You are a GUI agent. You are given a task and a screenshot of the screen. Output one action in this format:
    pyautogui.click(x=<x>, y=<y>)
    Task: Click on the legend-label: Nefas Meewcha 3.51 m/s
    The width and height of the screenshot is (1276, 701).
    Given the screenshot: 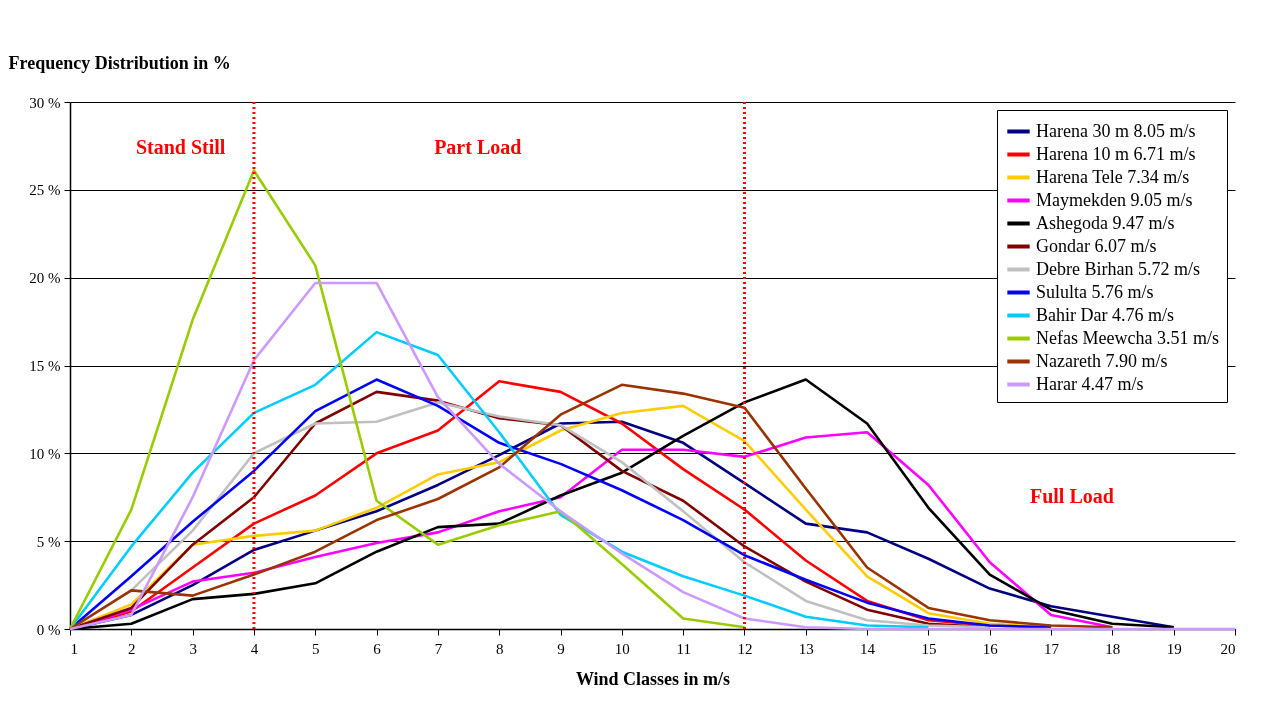 What is the action you would take?
    pyautogui.click(x=1127, y=337)
    